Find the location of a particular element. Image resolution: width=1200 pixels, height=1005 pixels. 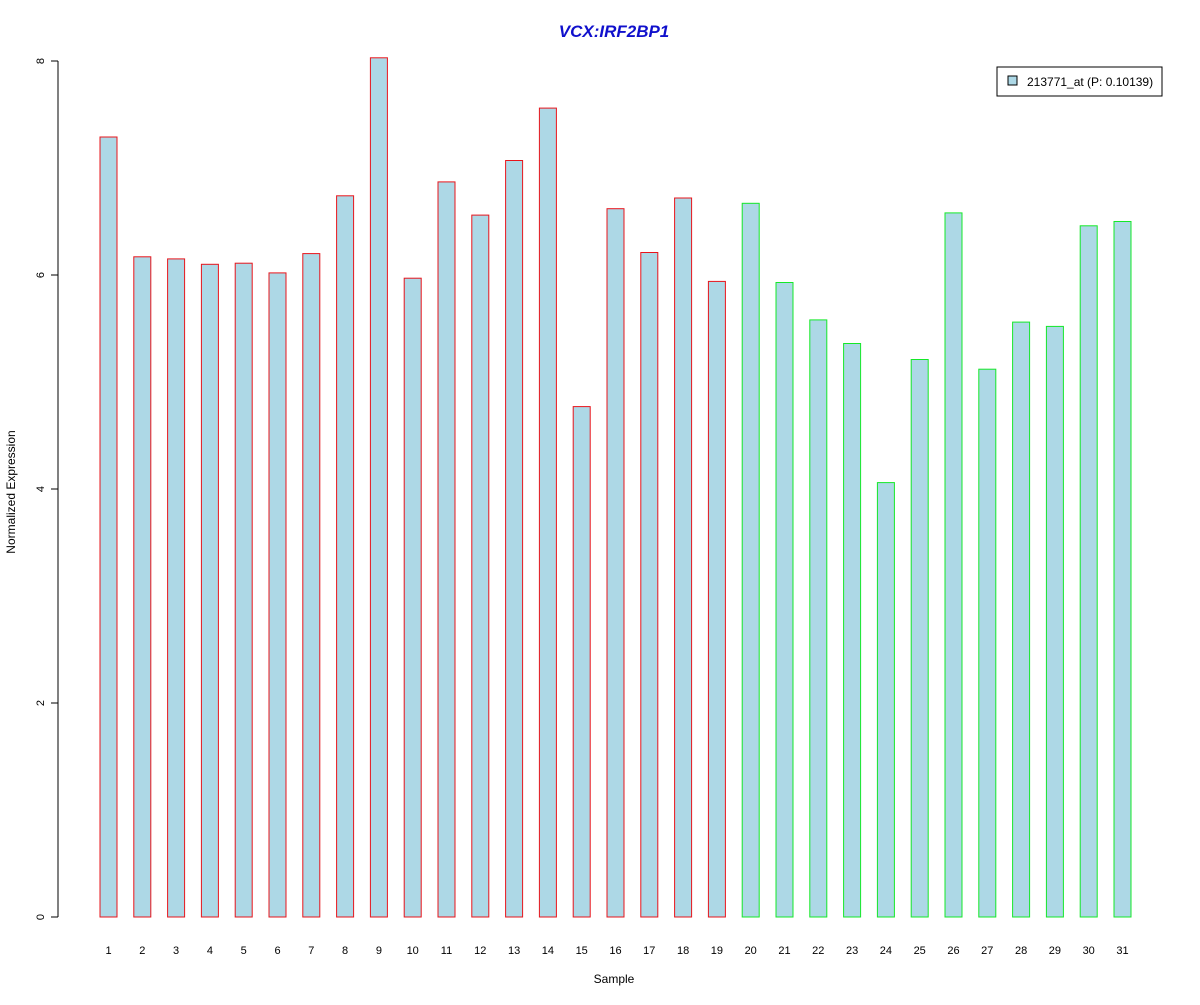

x-tick-label: 16 is located at coordinates (615, 951).